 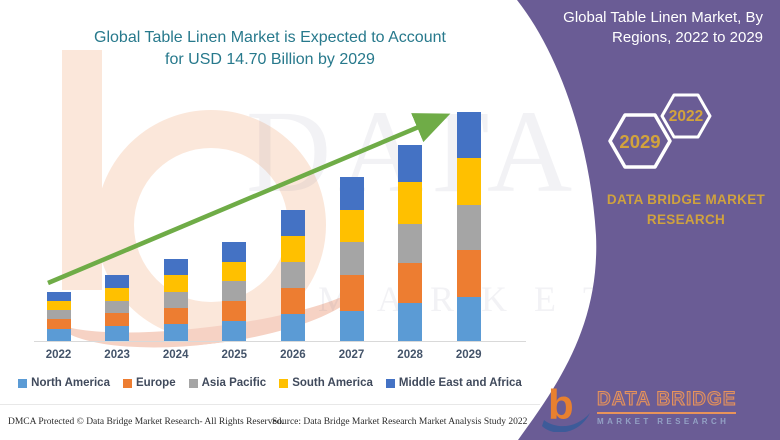 What do you see at coordinates (468, 182) in the screenshot?
I see `bar-segment-2029-south-america` at bounding box center [468, 182].